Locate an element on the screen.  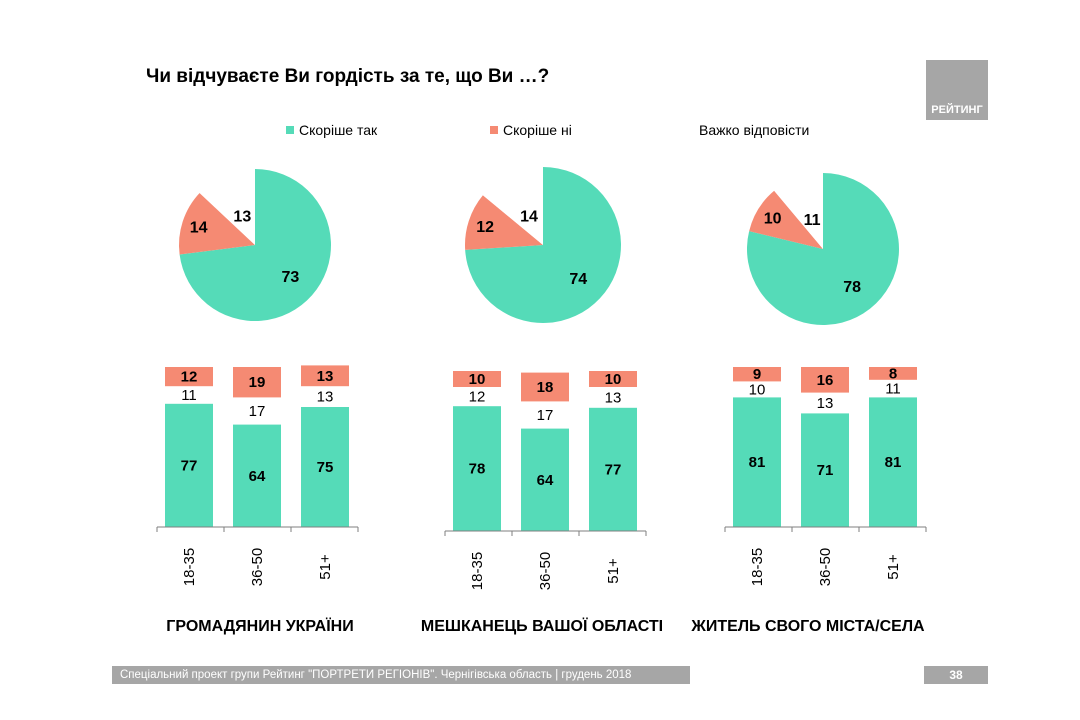
legend-label-hard: Важко відповісти is located at coordinates (754, 130).